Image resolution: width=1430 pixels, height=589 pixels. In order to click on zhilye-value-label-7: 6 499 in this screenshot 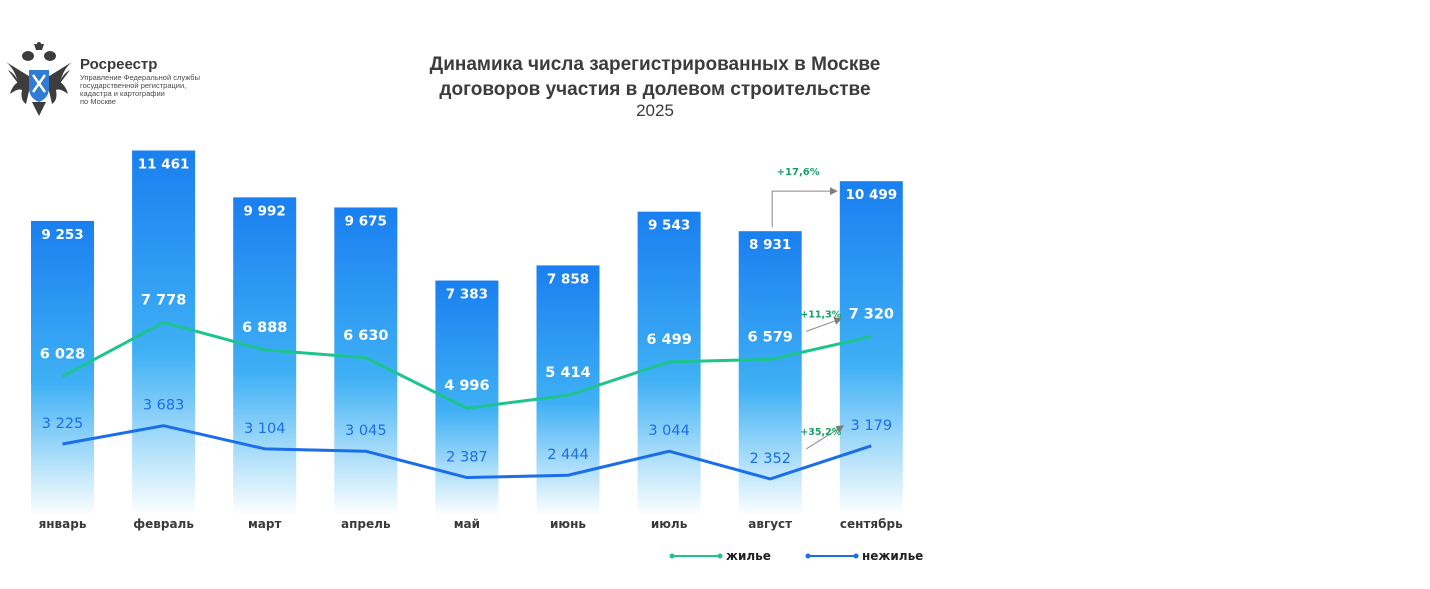, I will do `click(668, 340)`.